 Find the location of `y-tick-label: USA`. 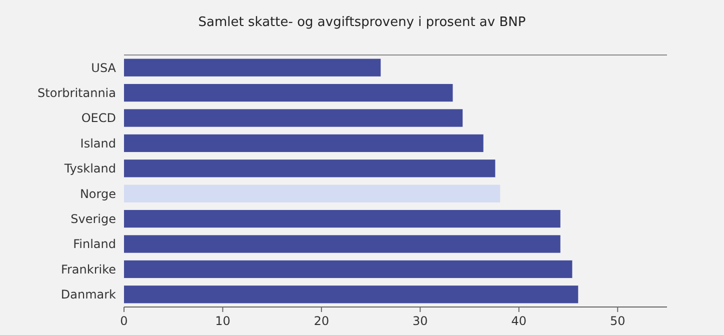

y-tick-label: USA is located at coordinates (104, 67).